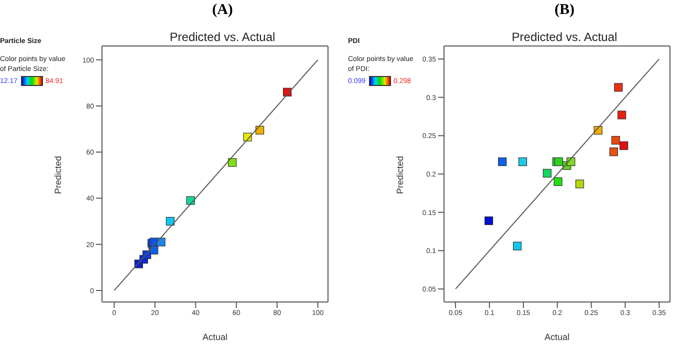 The height and width of the screenshot is (346, 677). I want to click on text: (A), so click(222, 10).